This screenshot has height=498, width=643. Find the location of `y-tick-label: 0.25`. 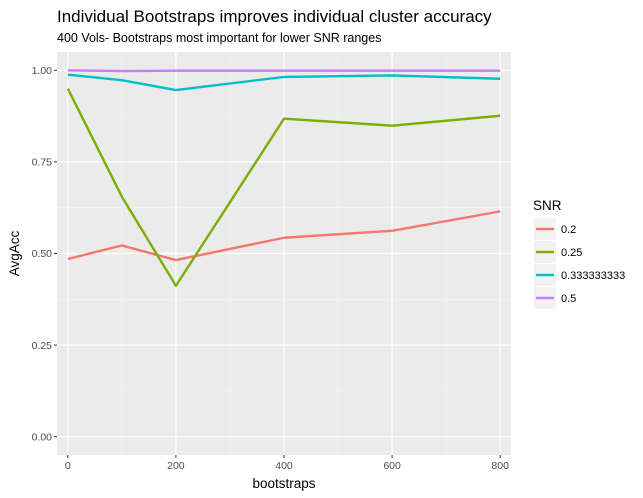

y-tick-label: 0.25 is located at coordinates (42, 346).